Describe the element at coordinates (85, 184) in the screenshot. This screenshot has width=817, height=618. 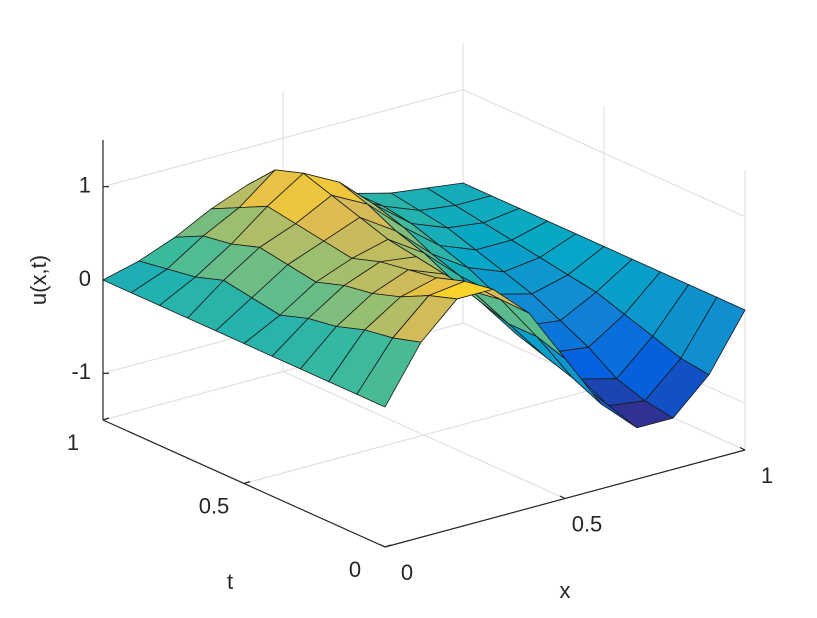
I see `z-tick-label: 1` at that location.